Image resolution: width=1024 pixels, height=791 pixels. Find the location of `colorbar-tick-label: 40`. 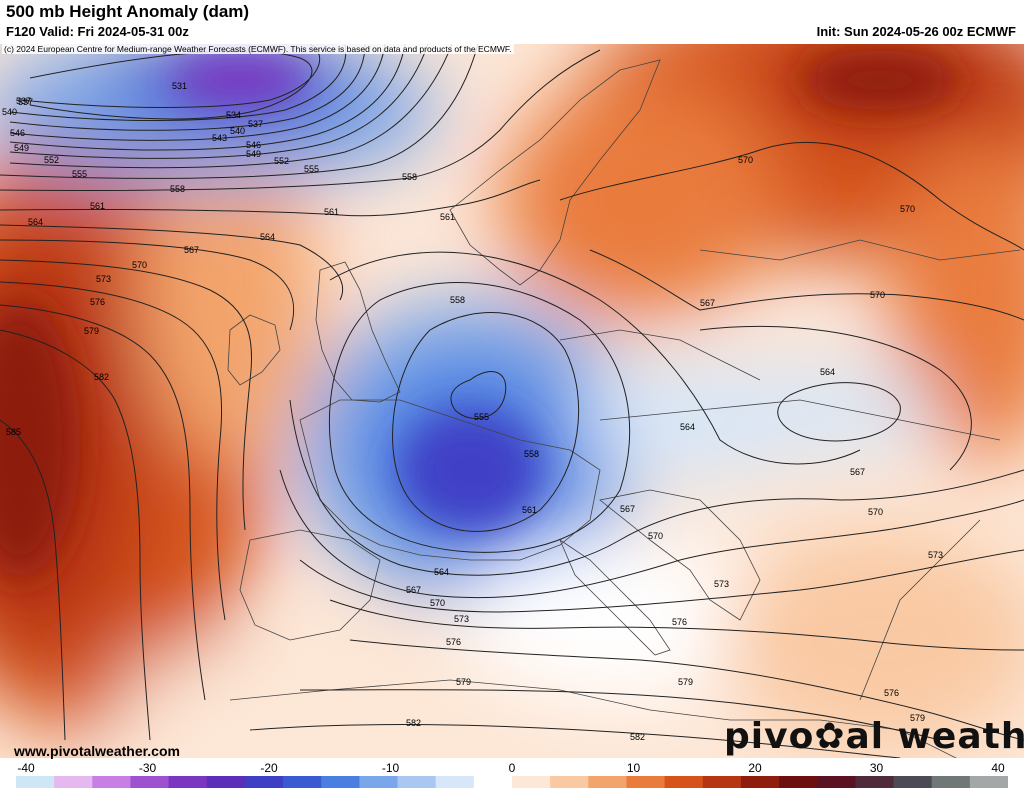

colorbar-tick-label: 40 is located at coordinates (998, 768).